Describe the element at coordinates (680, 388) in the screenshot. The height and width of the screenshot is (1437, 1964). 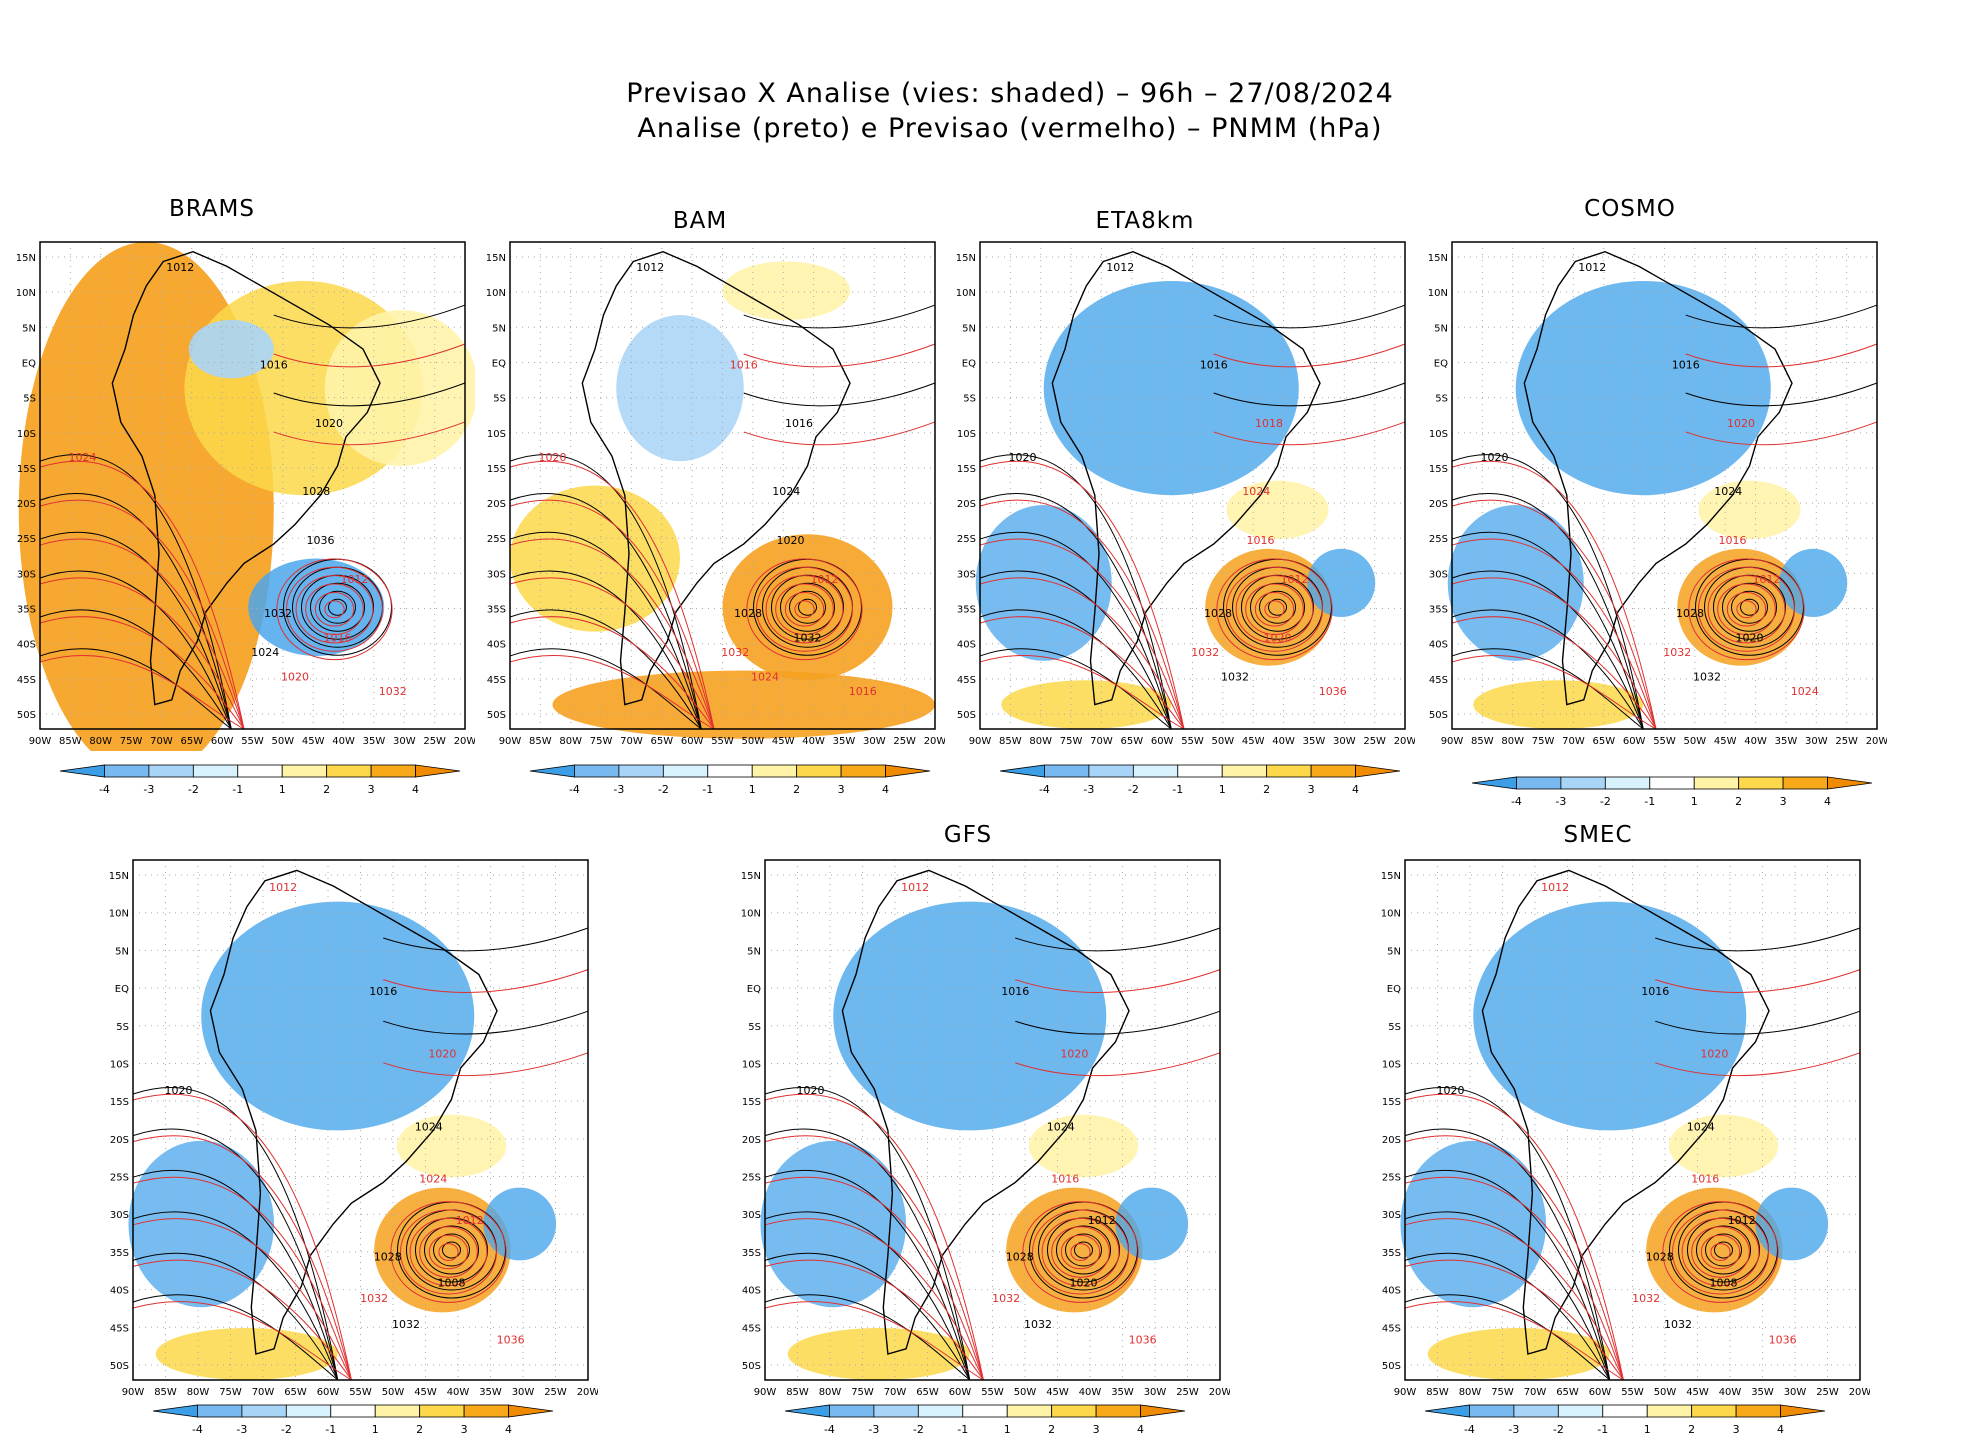
I see `bias-shading` at that location.